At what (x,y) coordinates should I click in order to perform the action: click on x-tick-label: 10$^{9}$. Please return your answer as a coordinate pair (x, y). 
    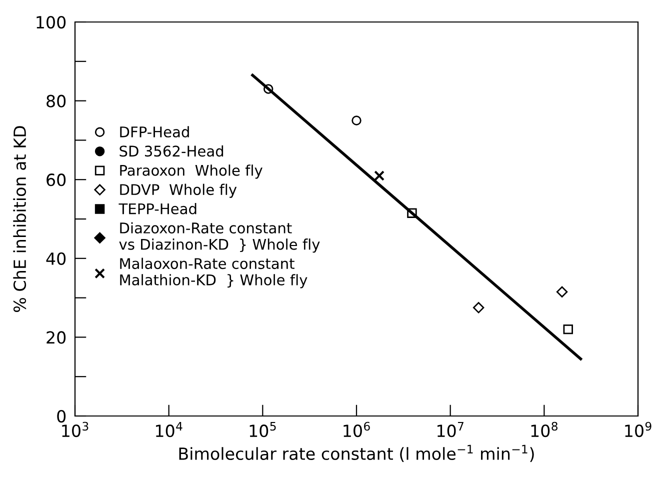
    Looking at the image, I should click on (638, 430).